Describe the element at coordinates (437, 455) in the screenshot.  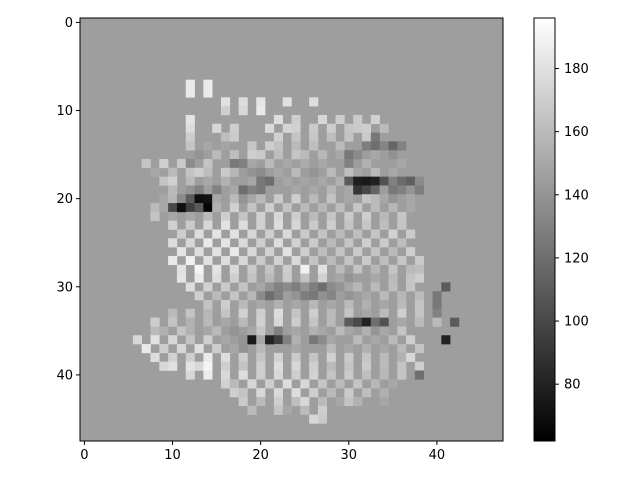
I see `x-tick-label: 40` at that location.